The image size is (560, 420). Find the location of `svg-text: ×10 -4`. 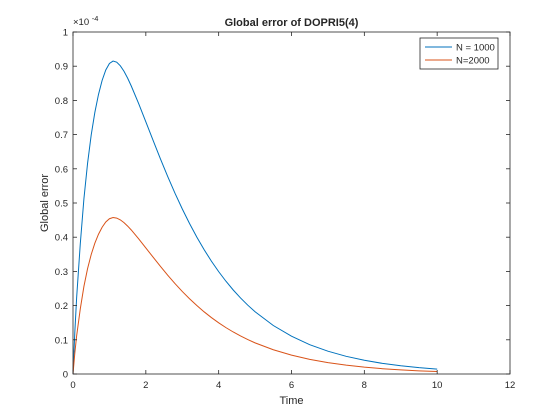

svg-text: ×10 -4 is located at coordinates (85, 21).